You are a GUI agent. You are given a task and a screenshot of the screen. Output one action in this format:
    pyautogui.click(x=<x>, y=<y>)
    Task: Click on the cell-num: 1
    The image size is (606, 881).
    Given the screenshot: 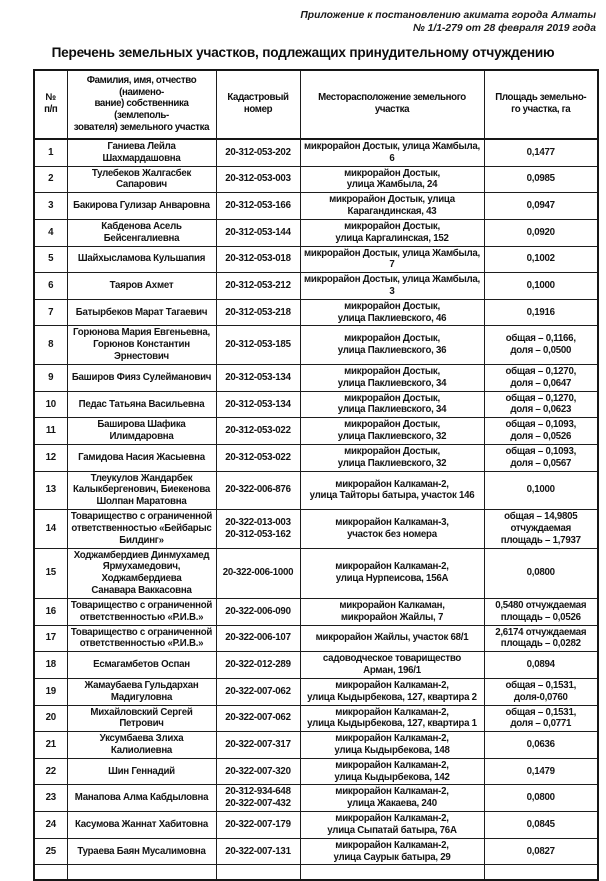 What is the action you would take?
    pyautogui.click(x=50, y=152)
    